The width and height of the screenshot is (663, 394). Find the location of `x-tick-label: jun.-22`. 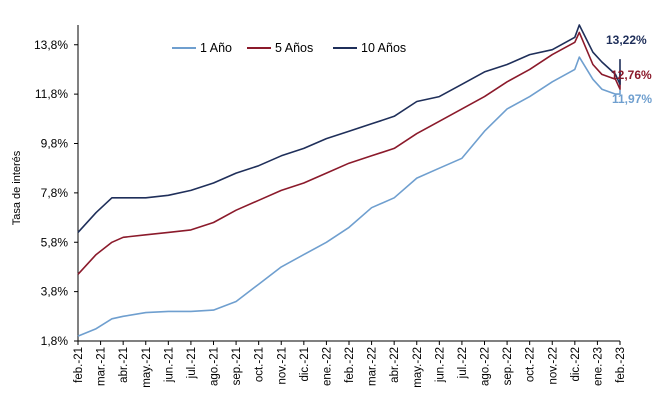

x-tick-label: jun.-22 is located at coordinates (440, 365).